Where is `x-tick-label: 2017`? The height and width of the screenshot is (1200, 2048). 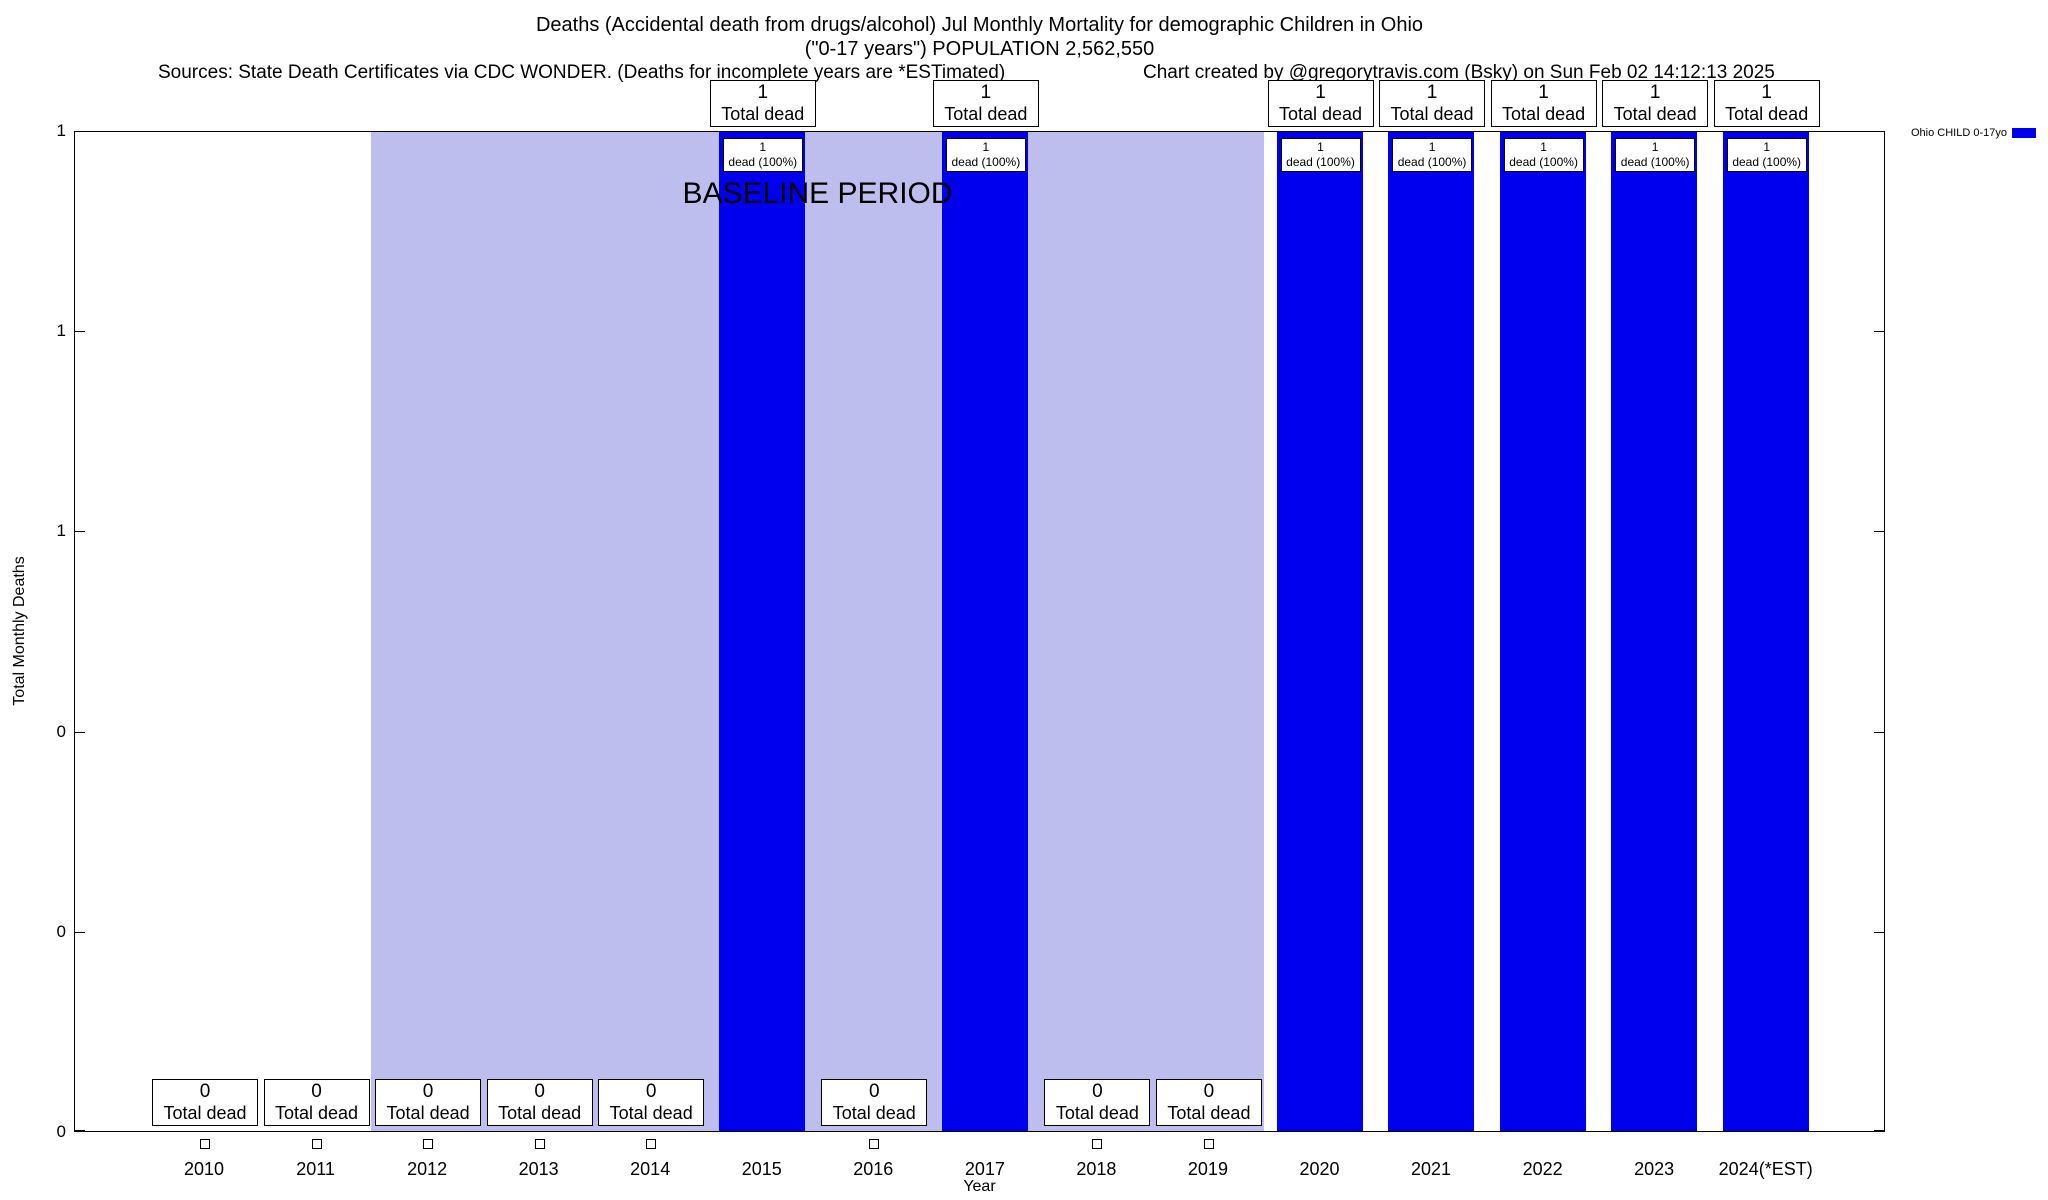 x-tick-label: 2017 is located at coordinates (984, 1169).